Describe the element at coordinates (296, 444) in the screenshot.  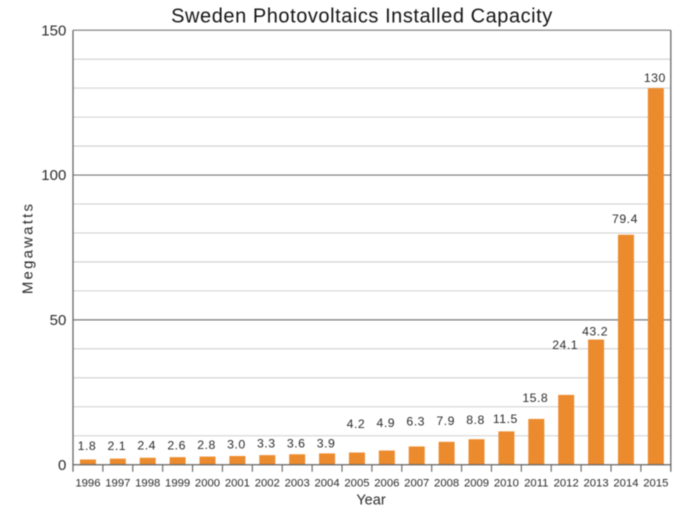
I see `svg-text: 3.6` at that location.